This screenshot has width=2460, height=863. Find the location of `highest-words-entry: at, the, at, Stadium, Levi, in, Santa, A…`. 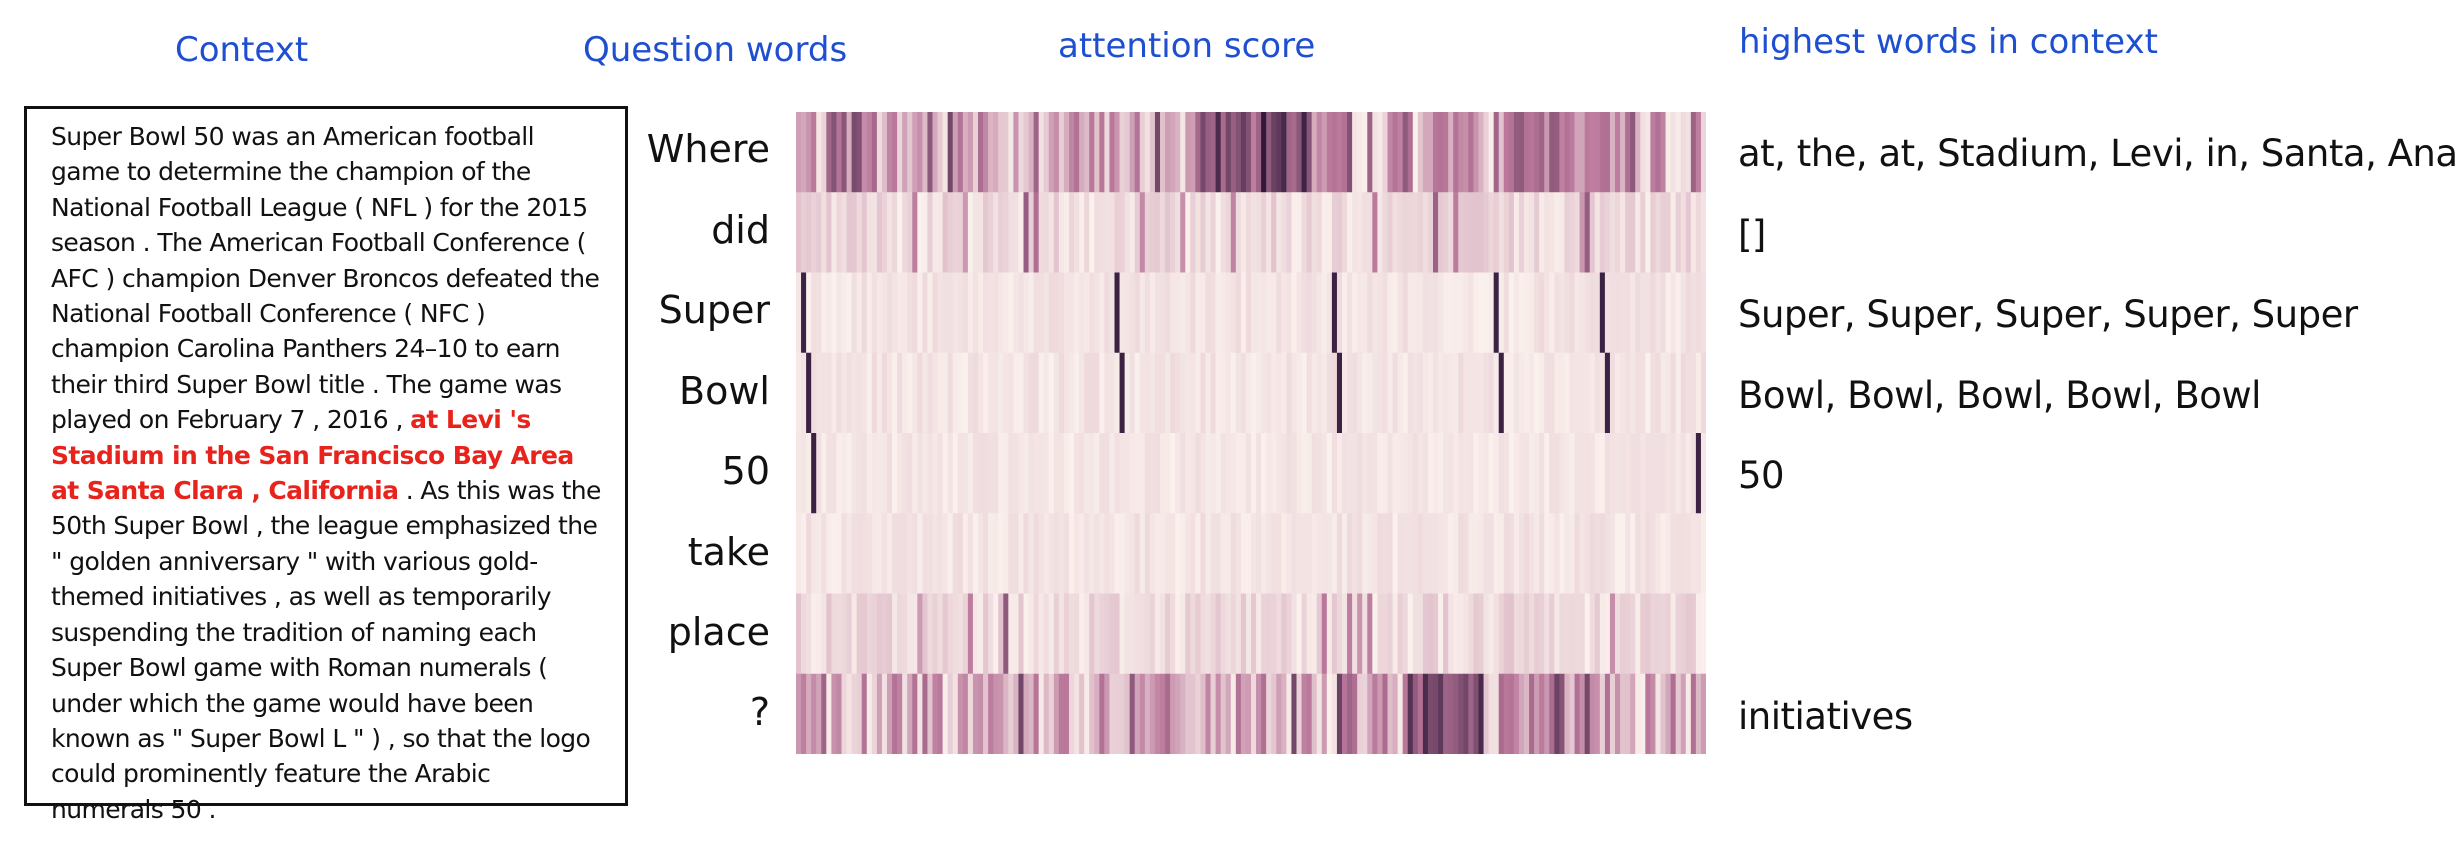

highest-words-entry: at, the, at, Stadium, Levi, in, Santa, A… is located at coordinates (2098, 153).